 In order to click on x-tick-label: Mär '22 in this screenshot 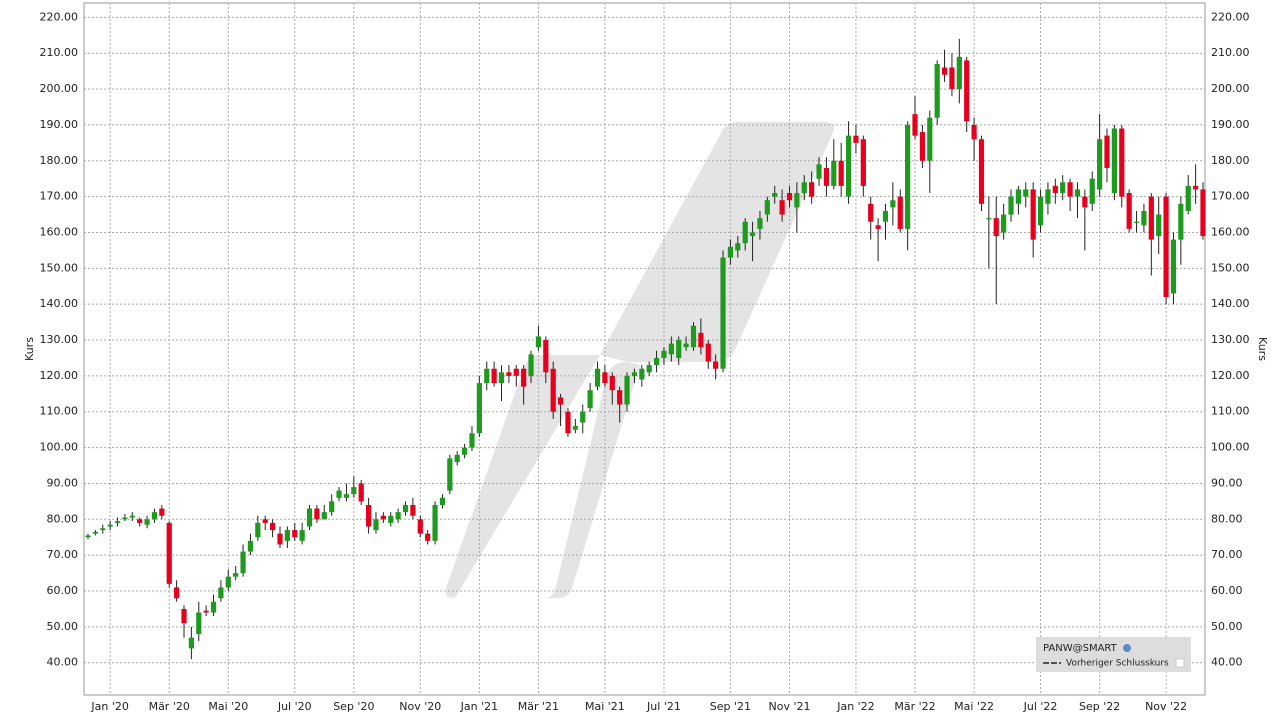, I will do `click(914, 706)`.